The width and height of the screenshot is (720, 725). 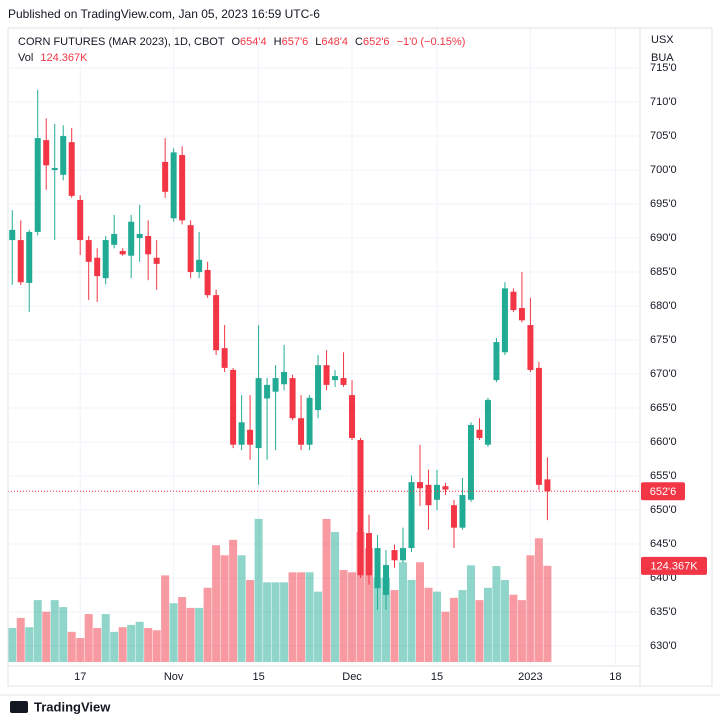 I want to click on legend-value: 657'6, so click(x=295, y=42).